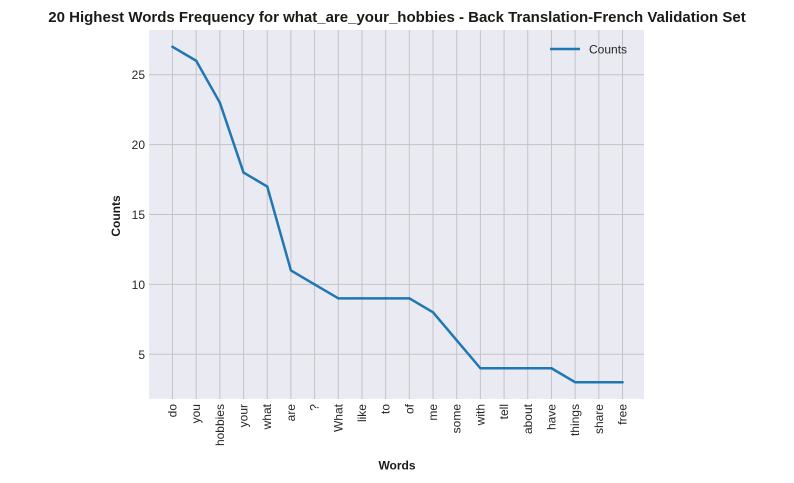 The width and height of the screenshot is (794, 483). Describe the element at coordinates (362, 413) in the screenshot. I see `x-tick-label: like` at that location.